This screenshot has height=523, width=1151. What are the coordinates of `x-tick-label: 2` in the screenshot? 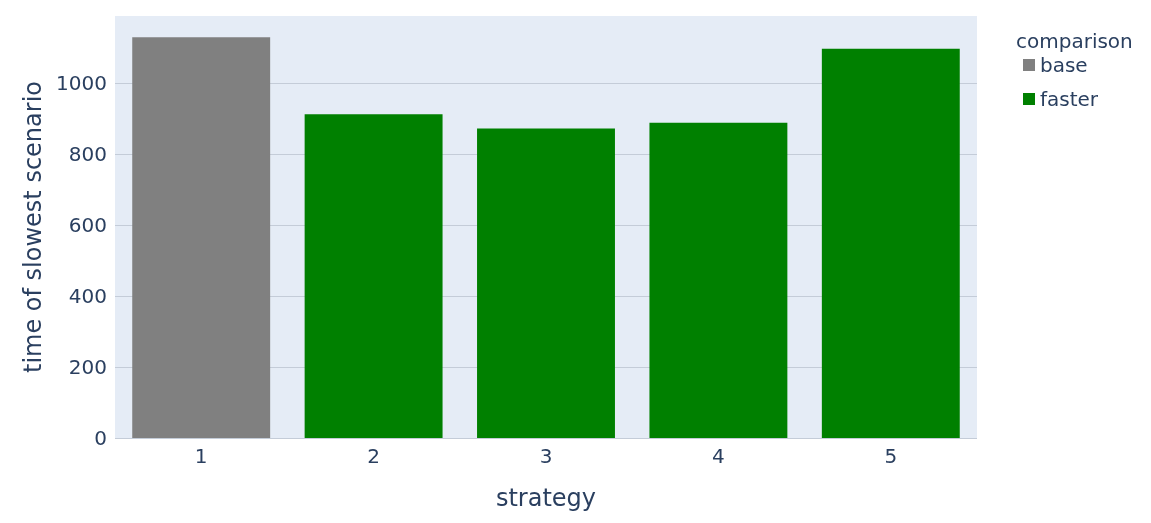 It's located at (373, 456).